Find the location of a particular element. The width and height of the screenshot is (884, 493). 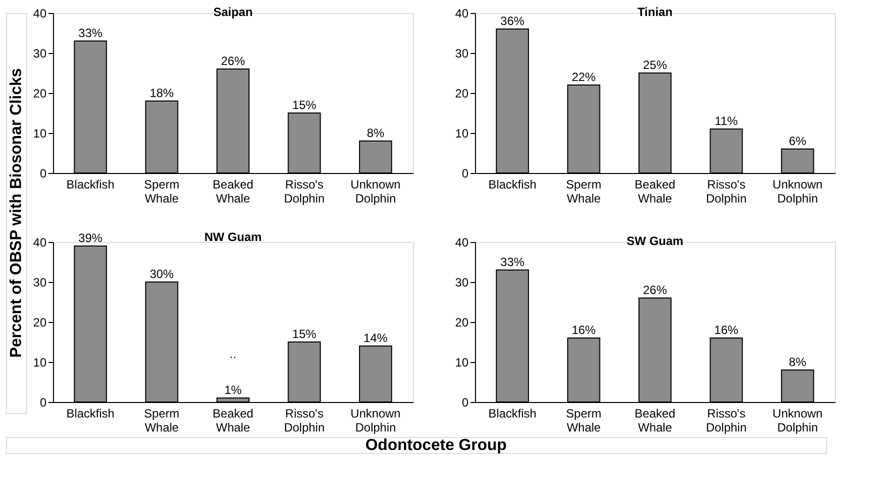

data-label: 18% is located at coordinates (162, 93).